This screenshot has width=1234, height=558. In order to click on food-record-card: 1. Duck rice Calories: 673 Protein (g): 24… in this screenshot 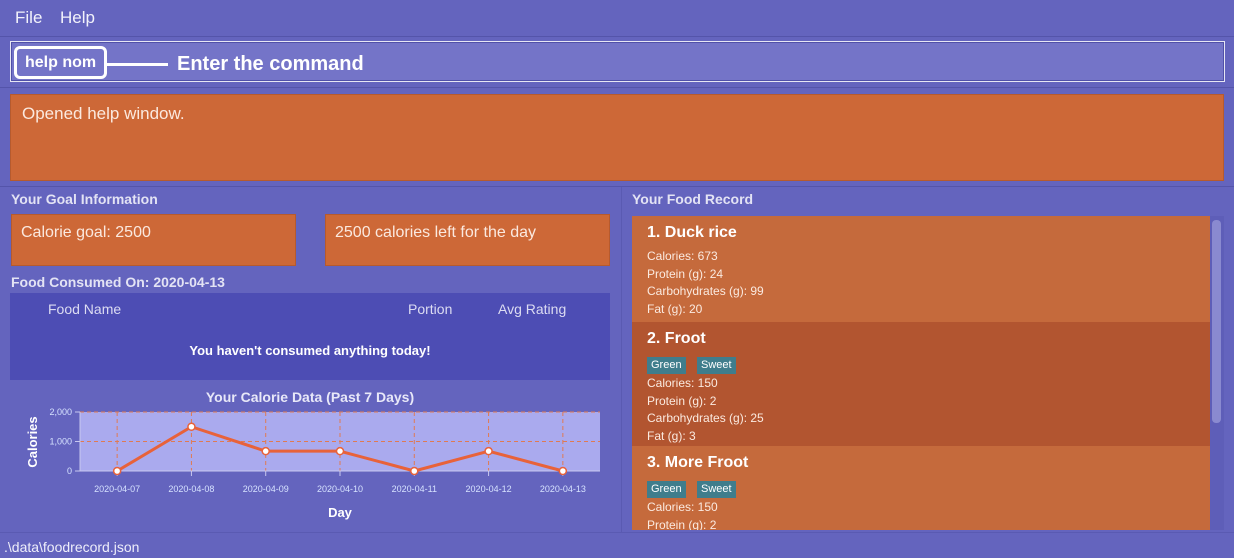, I will do `click(921, 269)`.